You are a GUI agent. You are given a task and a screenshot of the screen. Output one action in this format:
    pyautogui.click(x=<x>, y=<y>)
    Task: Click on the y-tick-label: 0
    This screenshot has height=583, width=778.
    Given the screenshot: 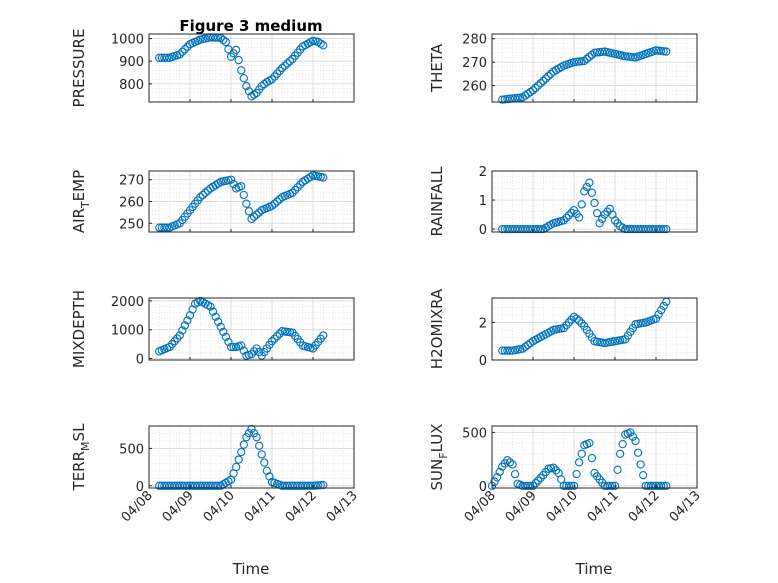 What is the action you would take?
    pyautogui.click(x=483, y=361)
    